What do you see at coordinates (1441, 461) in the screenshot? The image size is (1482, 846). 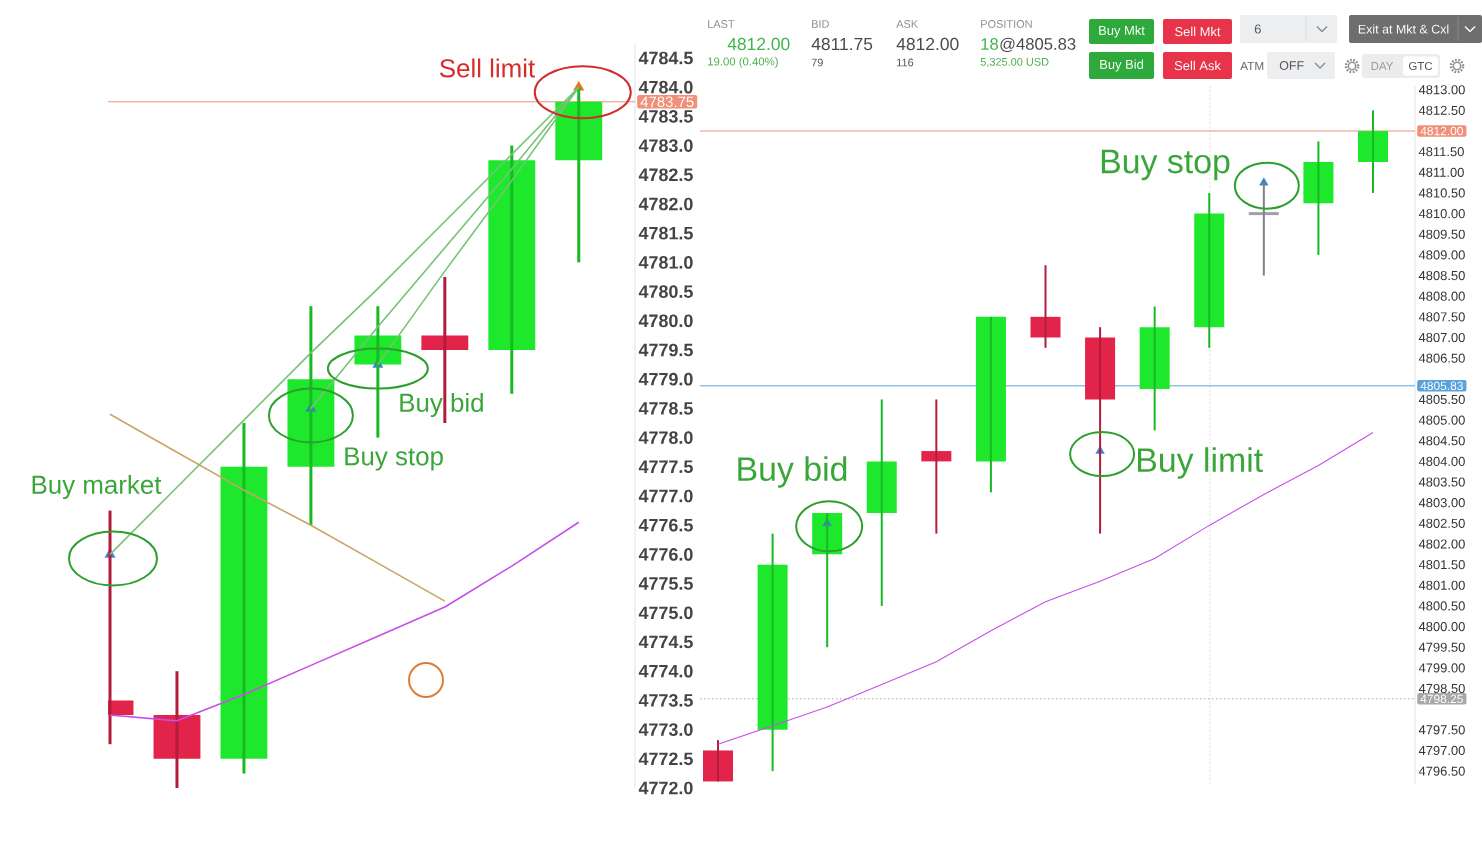 I see `y-tick-label: 4804.00` at bounding box center [1441, 461].